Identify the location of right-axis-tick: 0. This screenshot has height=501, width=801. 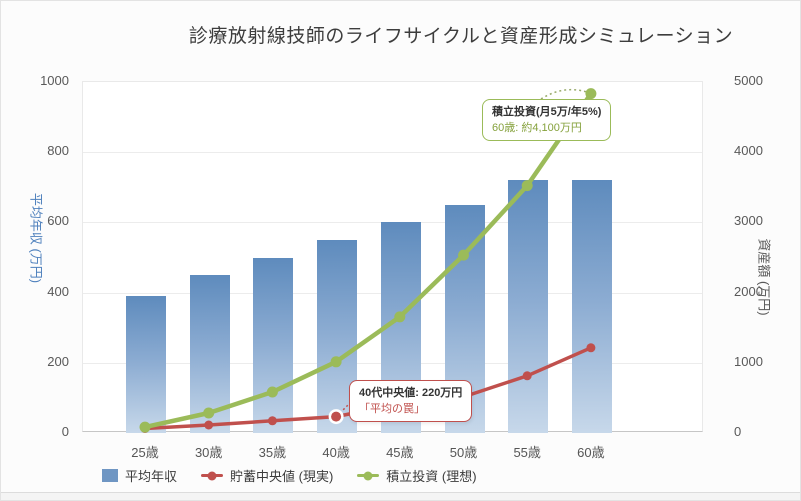
(738, 431).